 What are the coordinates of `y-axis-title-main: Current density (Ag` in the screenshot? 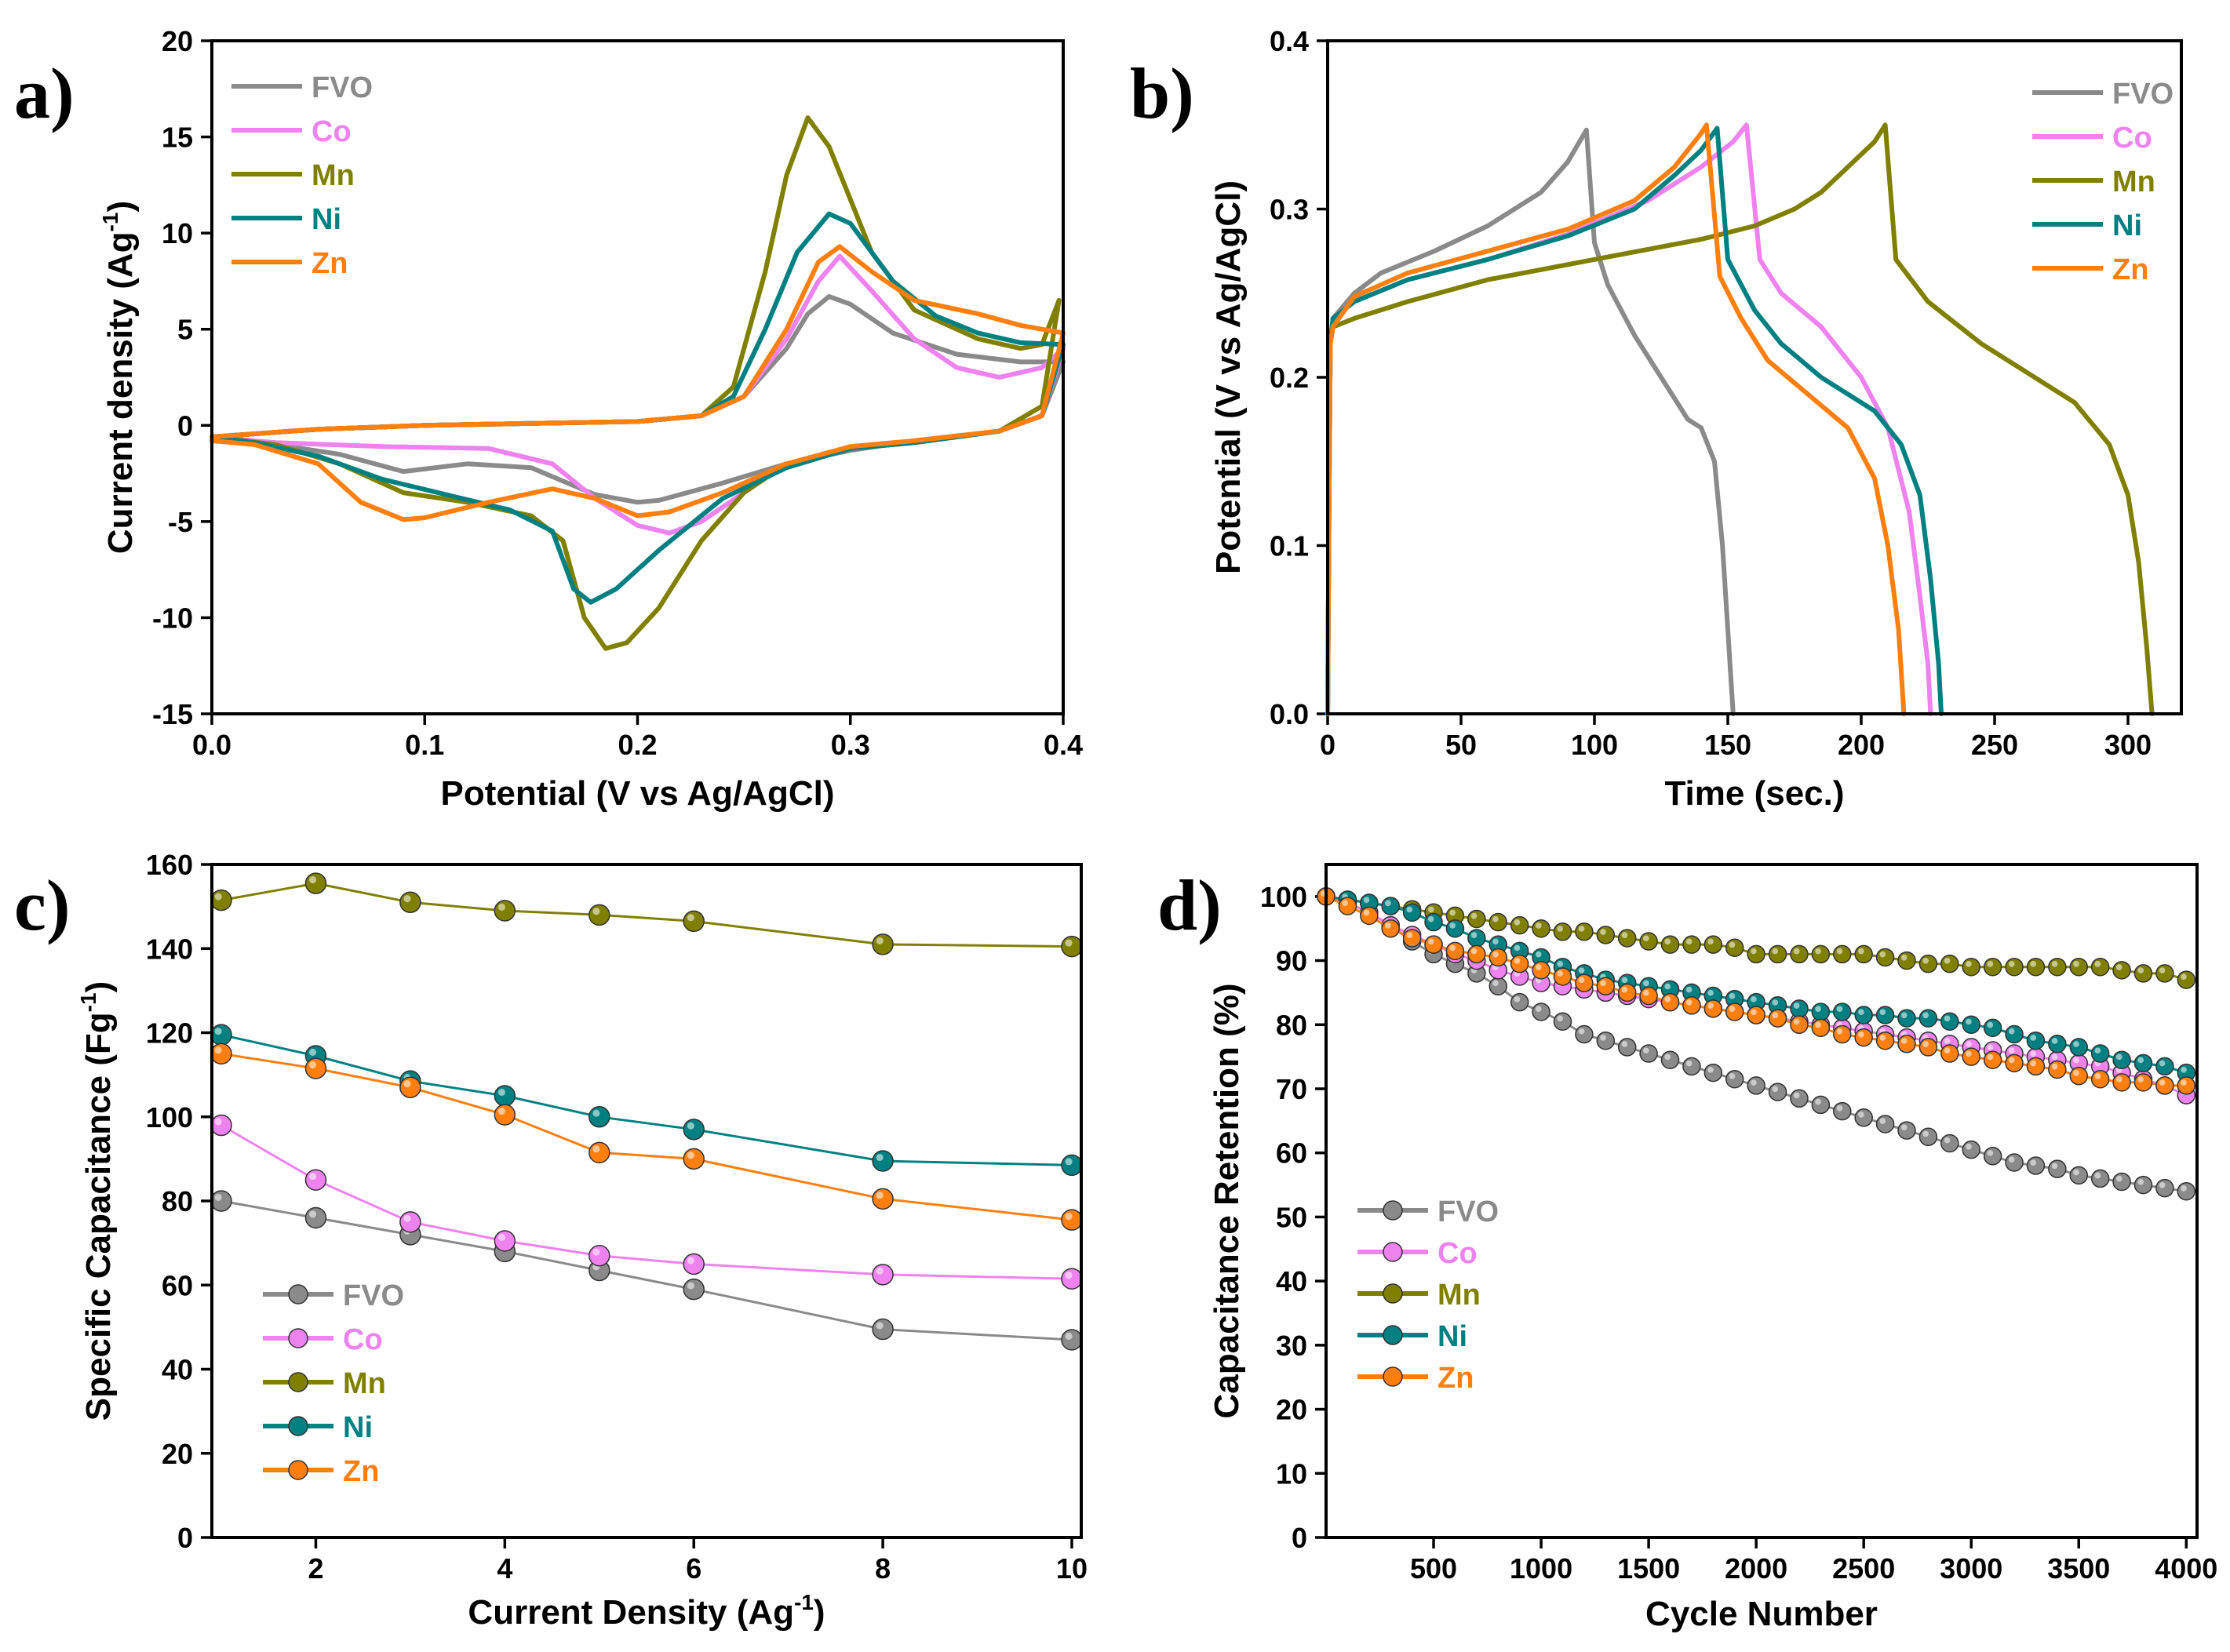 It's located at (120, 393).